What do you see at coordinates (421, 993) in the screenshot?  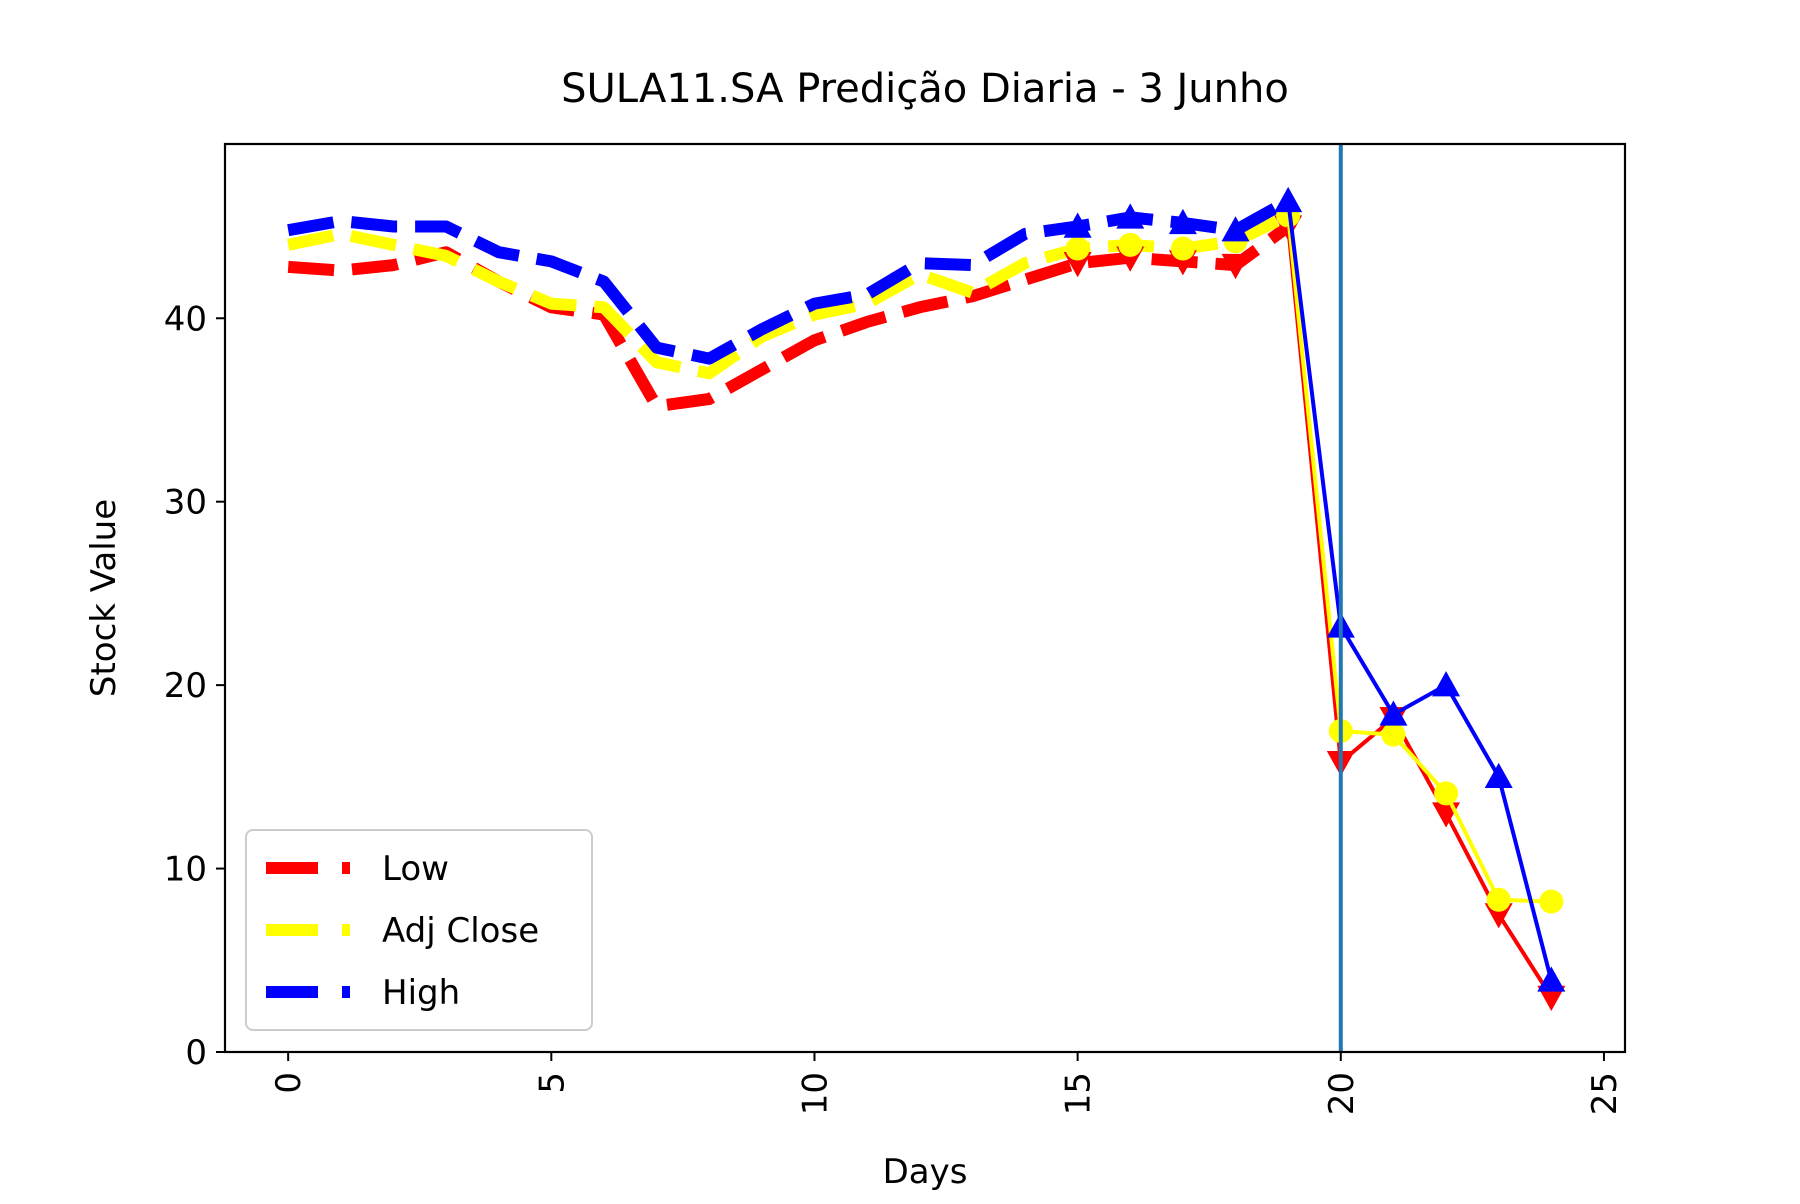 I see `legend-label-high: High` at bounding box center [421, 993].